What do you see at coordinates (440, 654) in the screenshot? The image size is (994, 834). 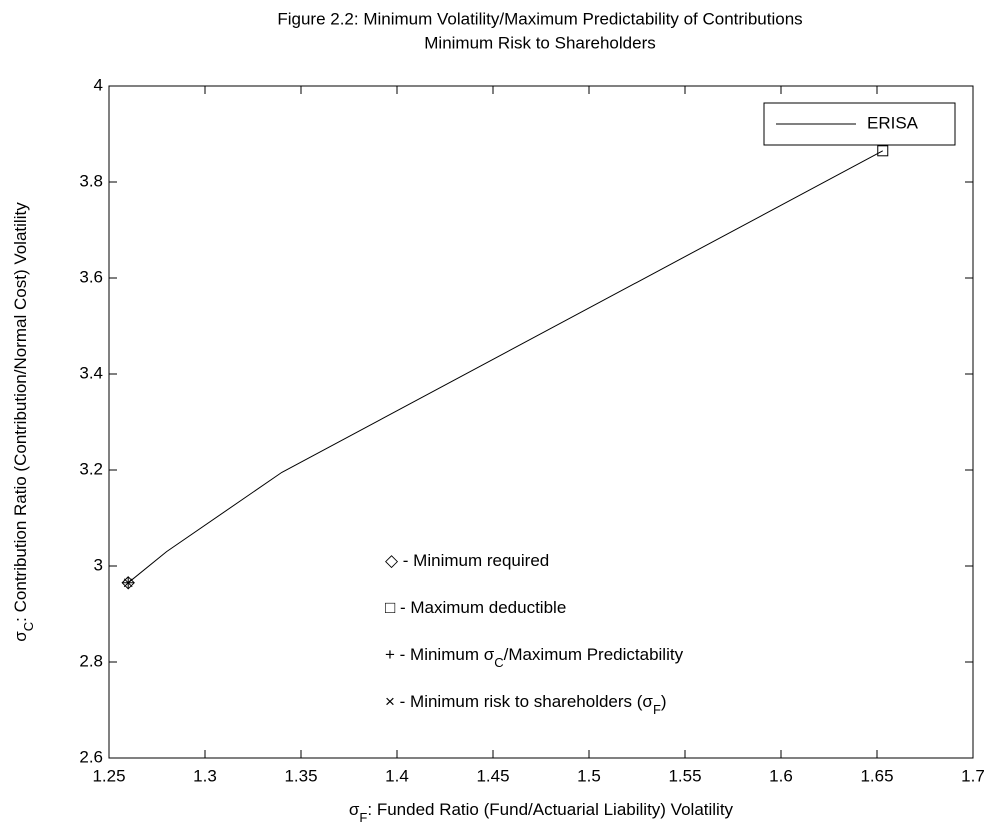 I see `annotation-text: + - Minimum σ` at bounding box center [440, 654].